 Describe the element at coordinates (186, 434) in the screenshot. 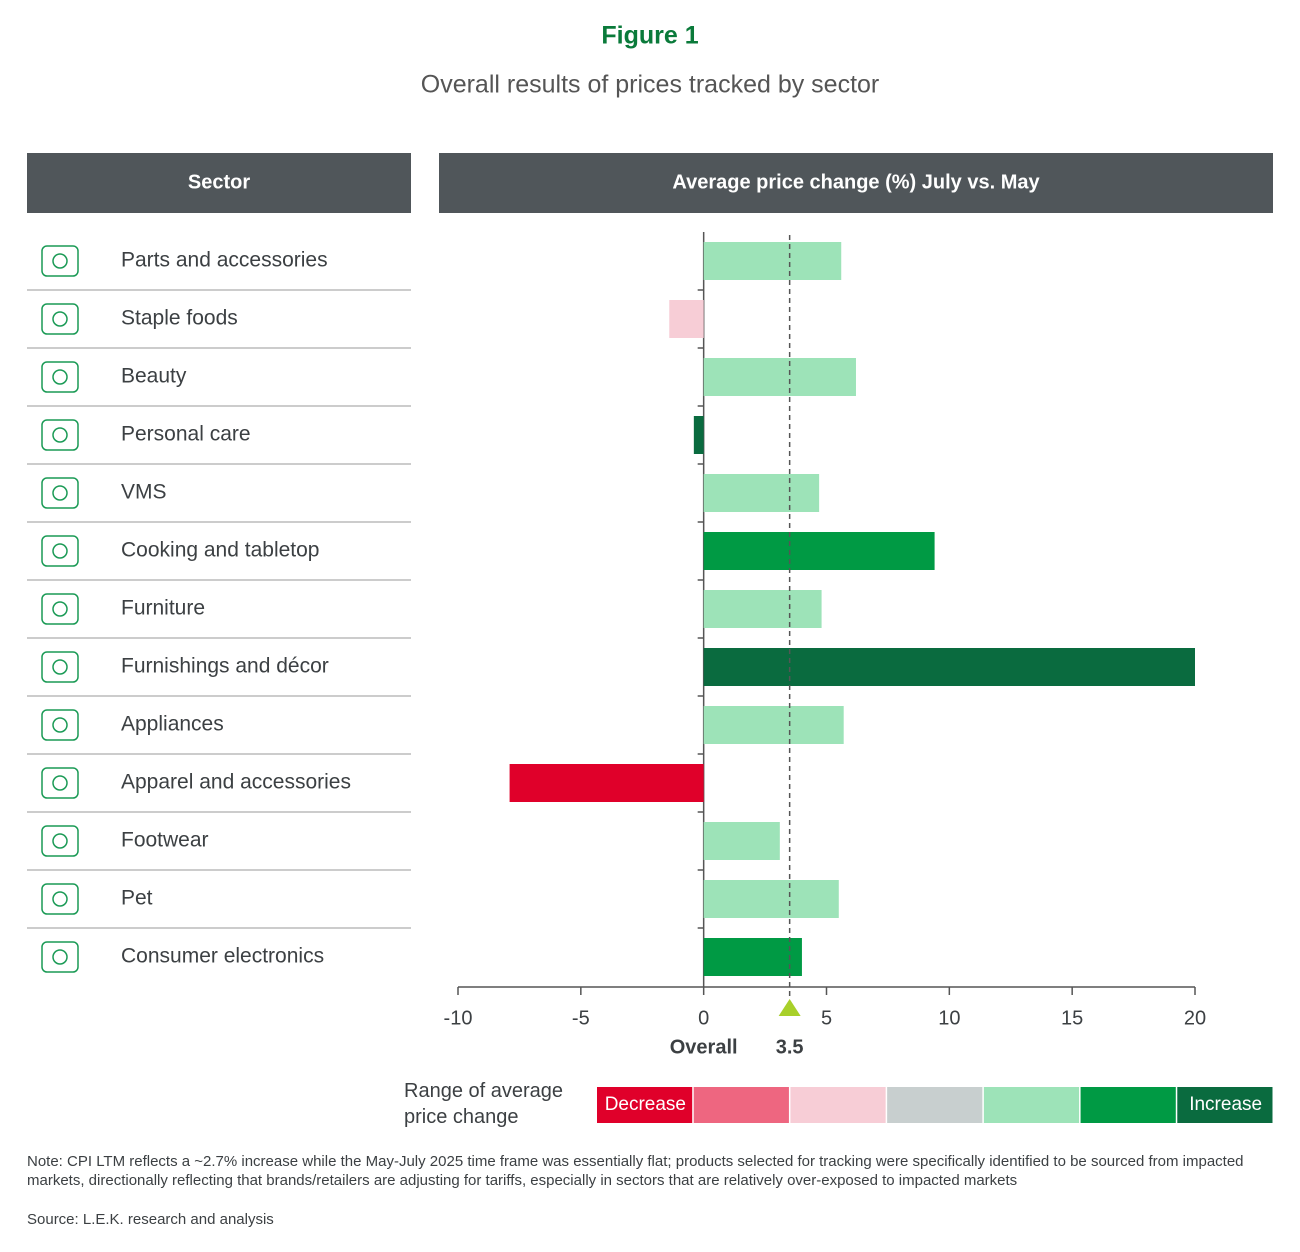

I see `category-label: Personal care` at that location.